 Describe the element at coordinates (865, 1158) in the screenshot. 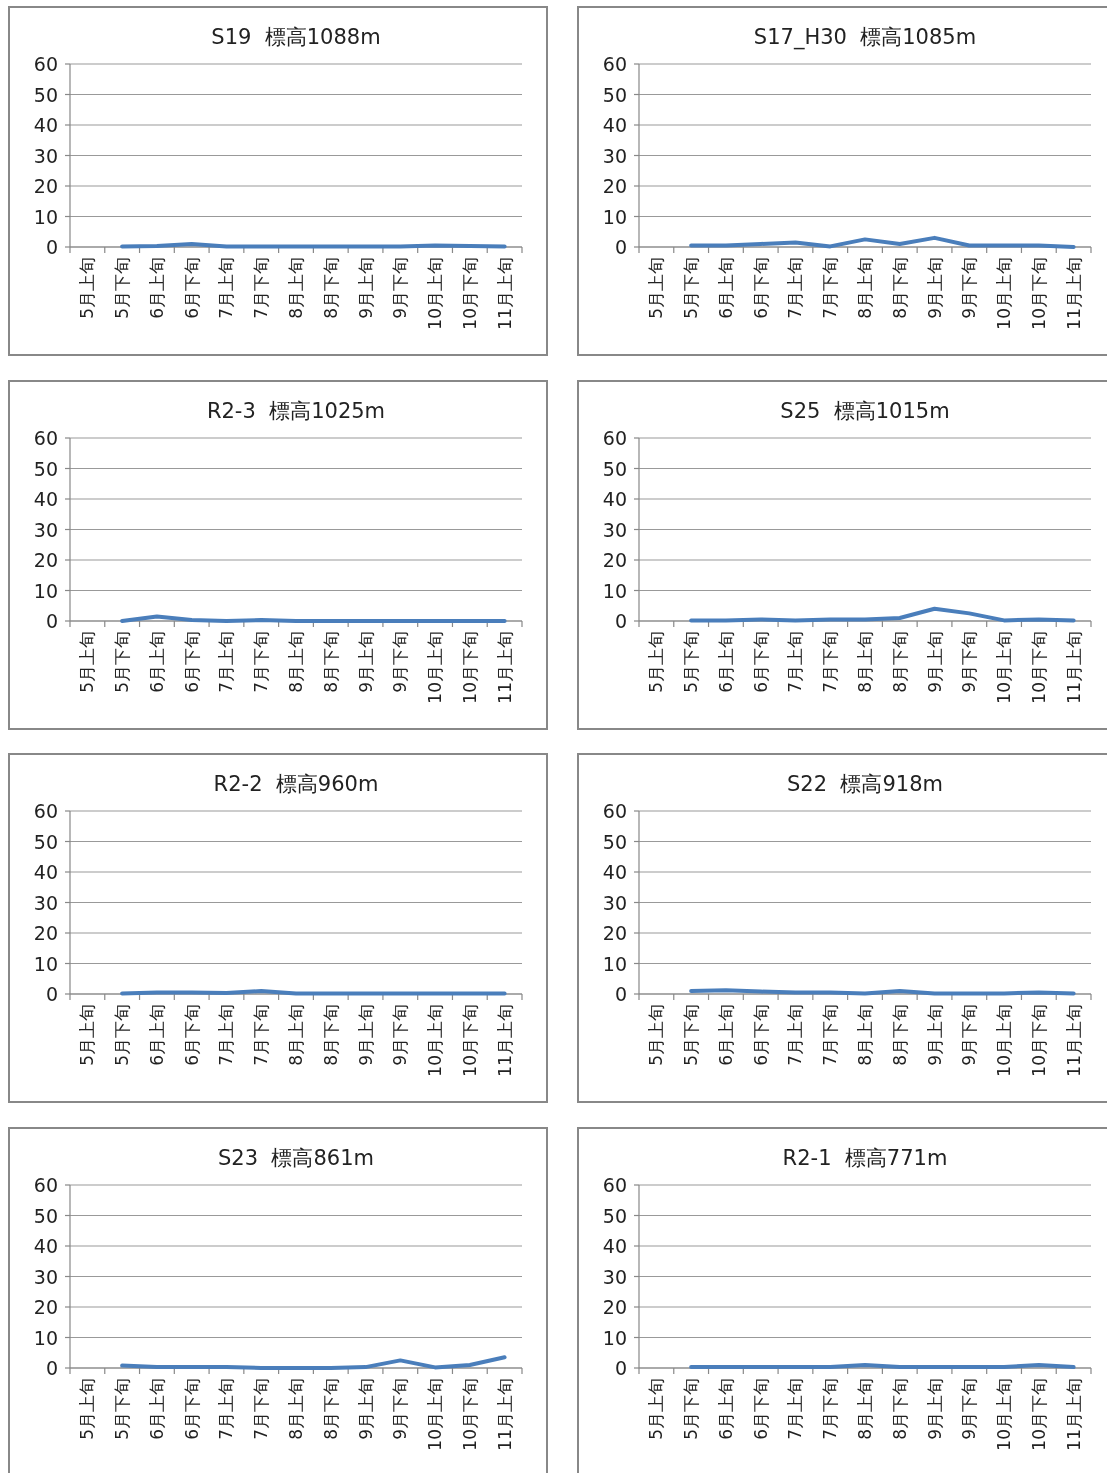

I see `chart-title: R2-1 標高771m` at that location.